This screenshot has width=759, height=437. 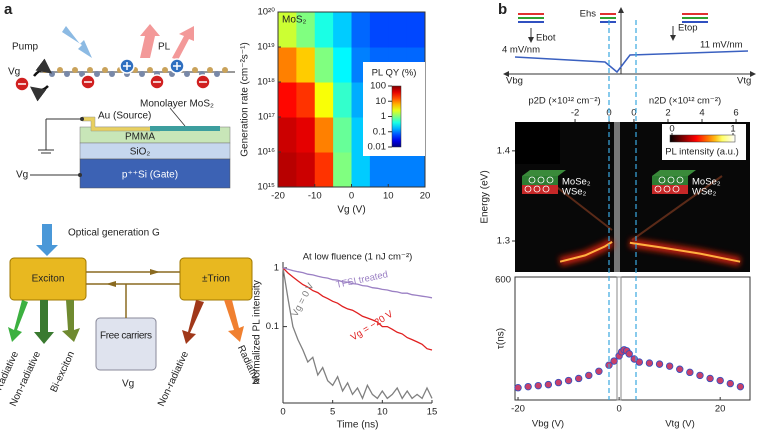 I want to click on label: Etop, so click(x=688, y=28).